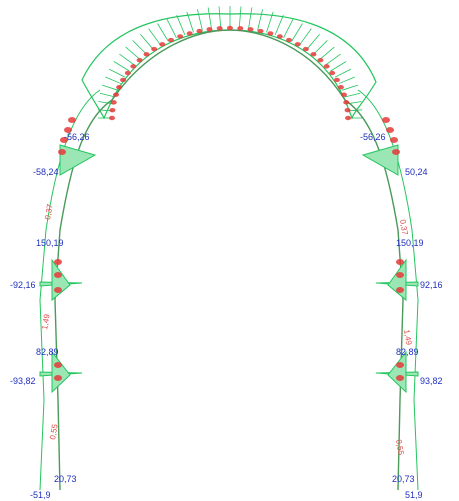  I want to click on left-base-label: -51,9, so click(40, 495).